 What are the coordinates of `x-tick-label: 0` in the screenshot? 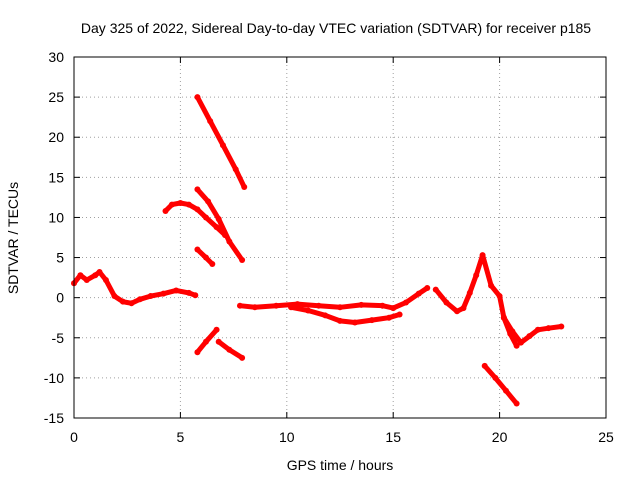 It's located at (74, 437).